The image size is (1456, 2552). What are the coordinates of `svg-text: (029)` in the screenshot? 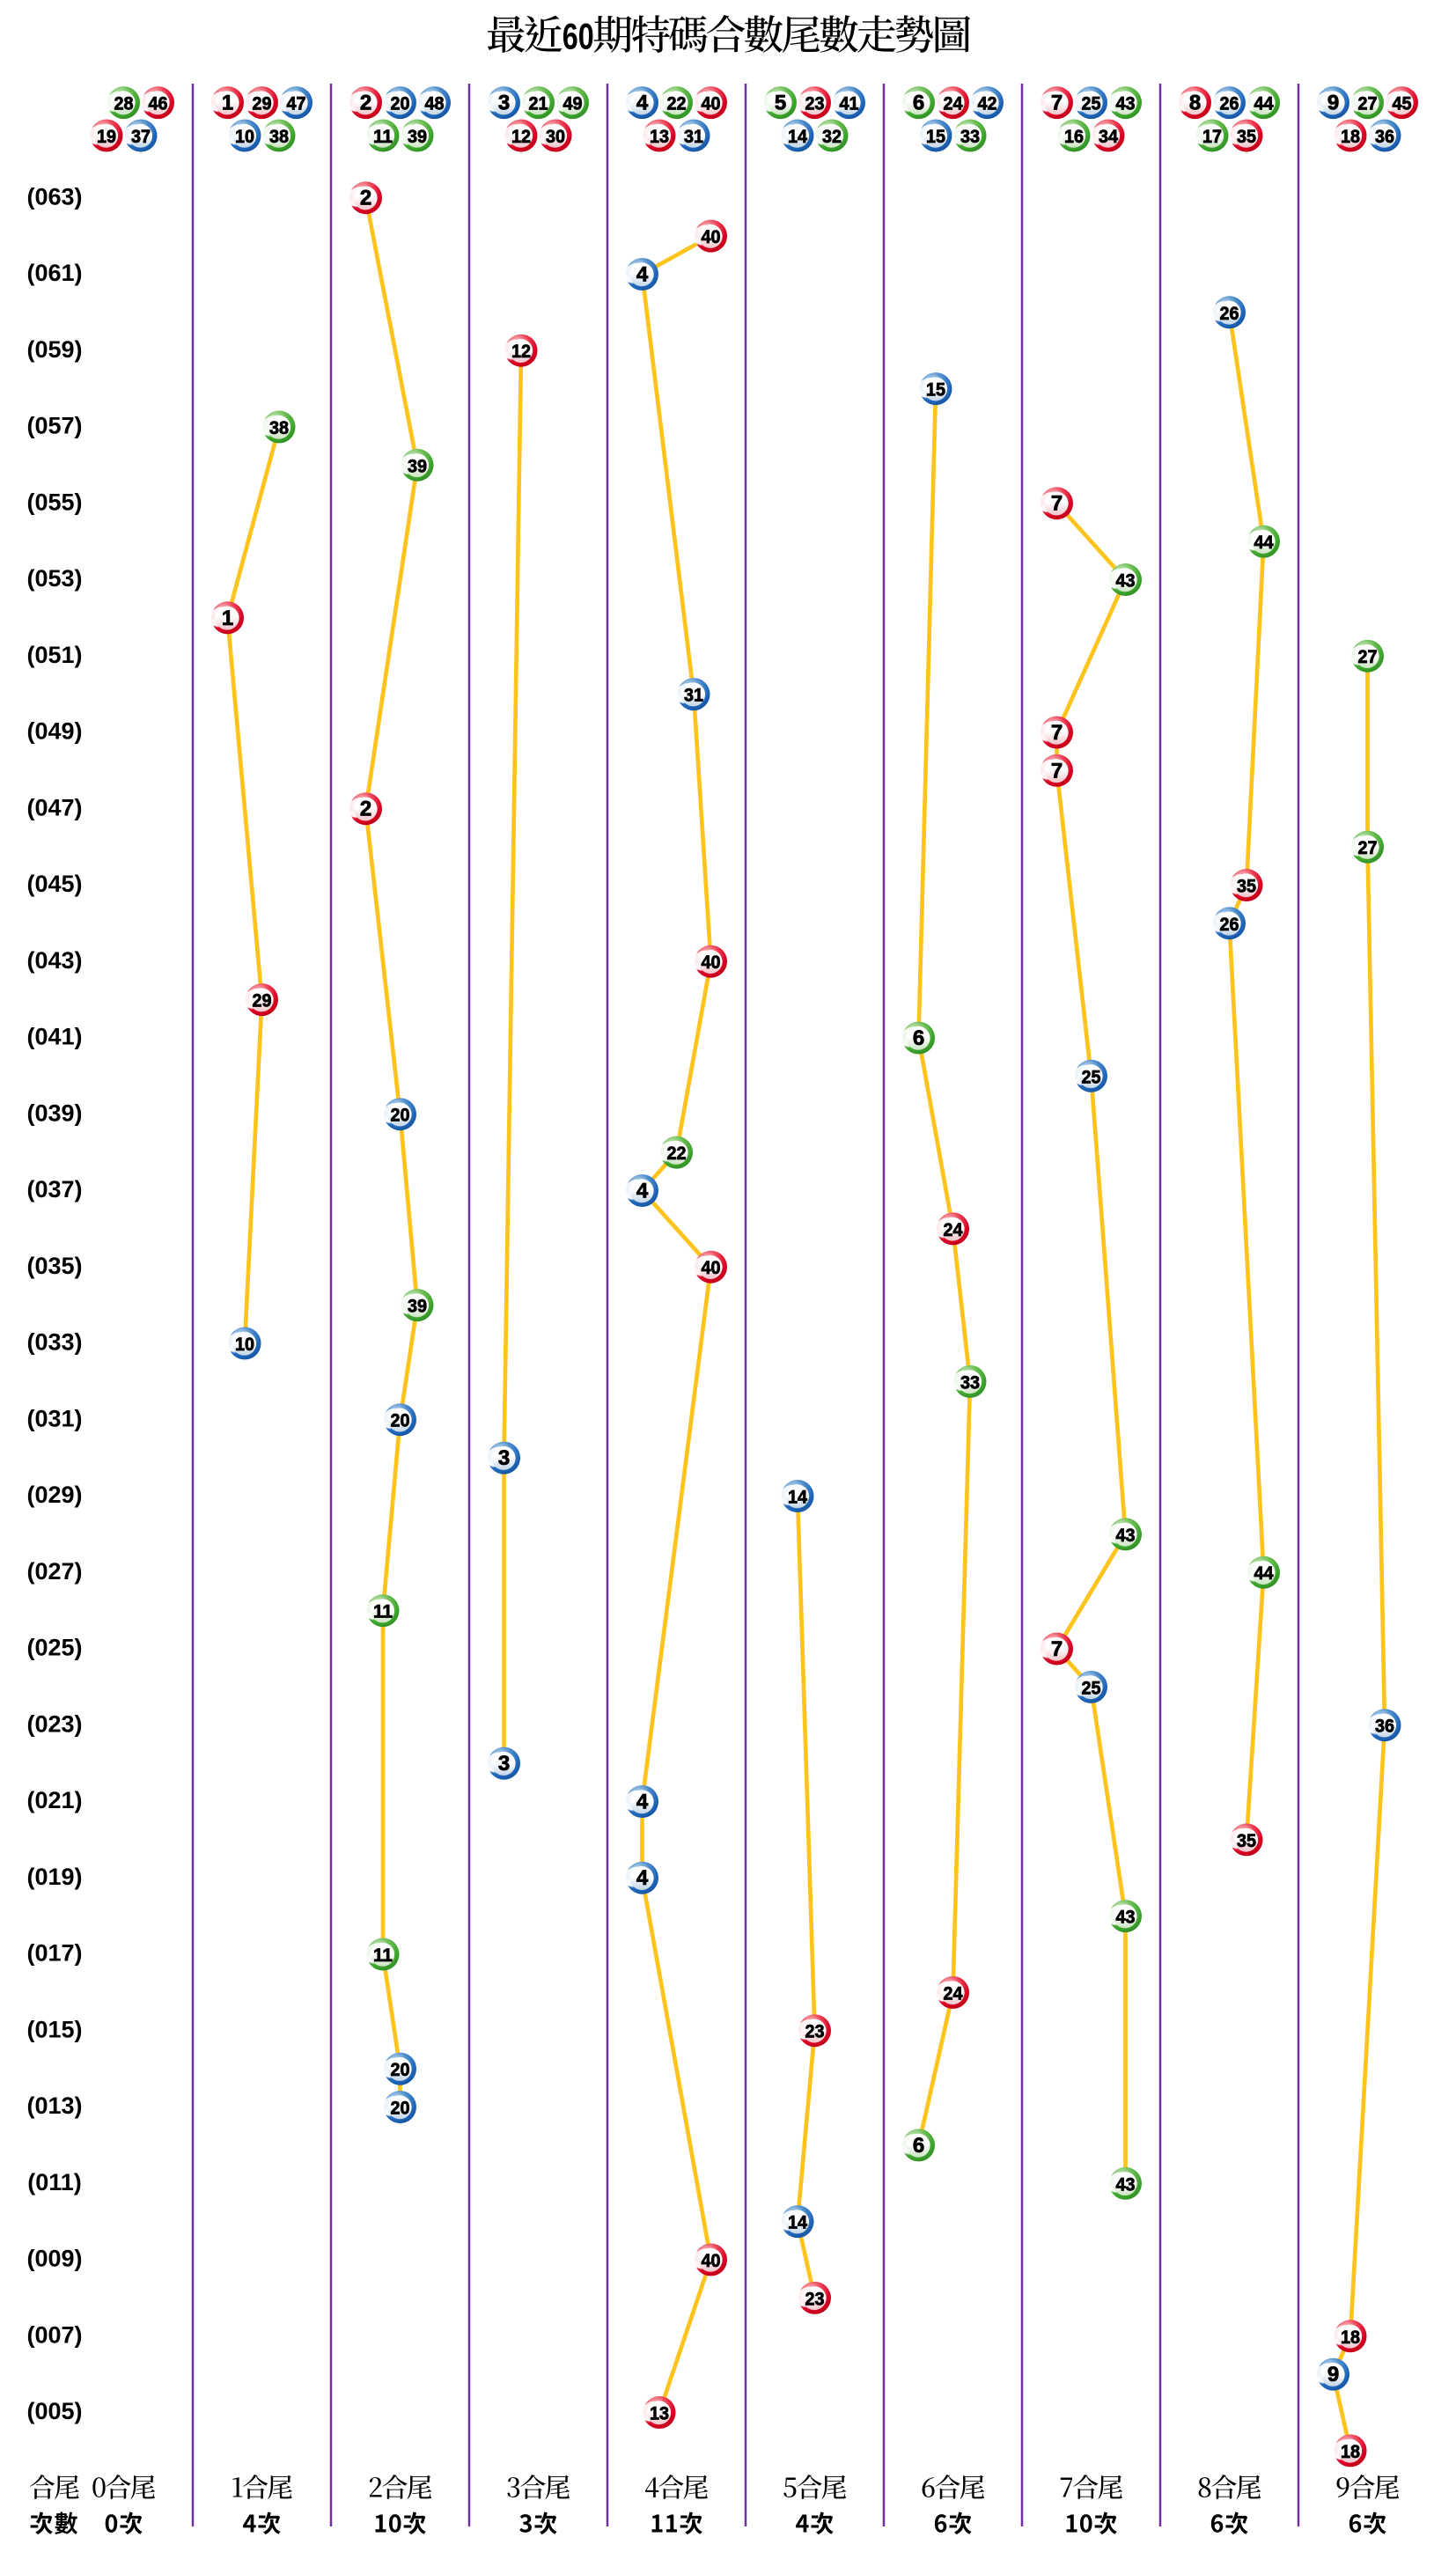 It's located at (54, 1495).